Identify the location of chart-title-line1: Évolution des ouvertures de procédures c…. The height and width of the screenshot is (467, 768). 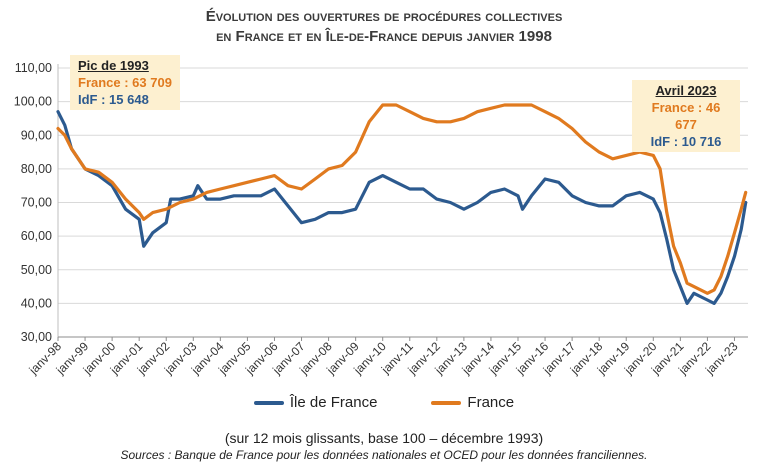
(384, 16).